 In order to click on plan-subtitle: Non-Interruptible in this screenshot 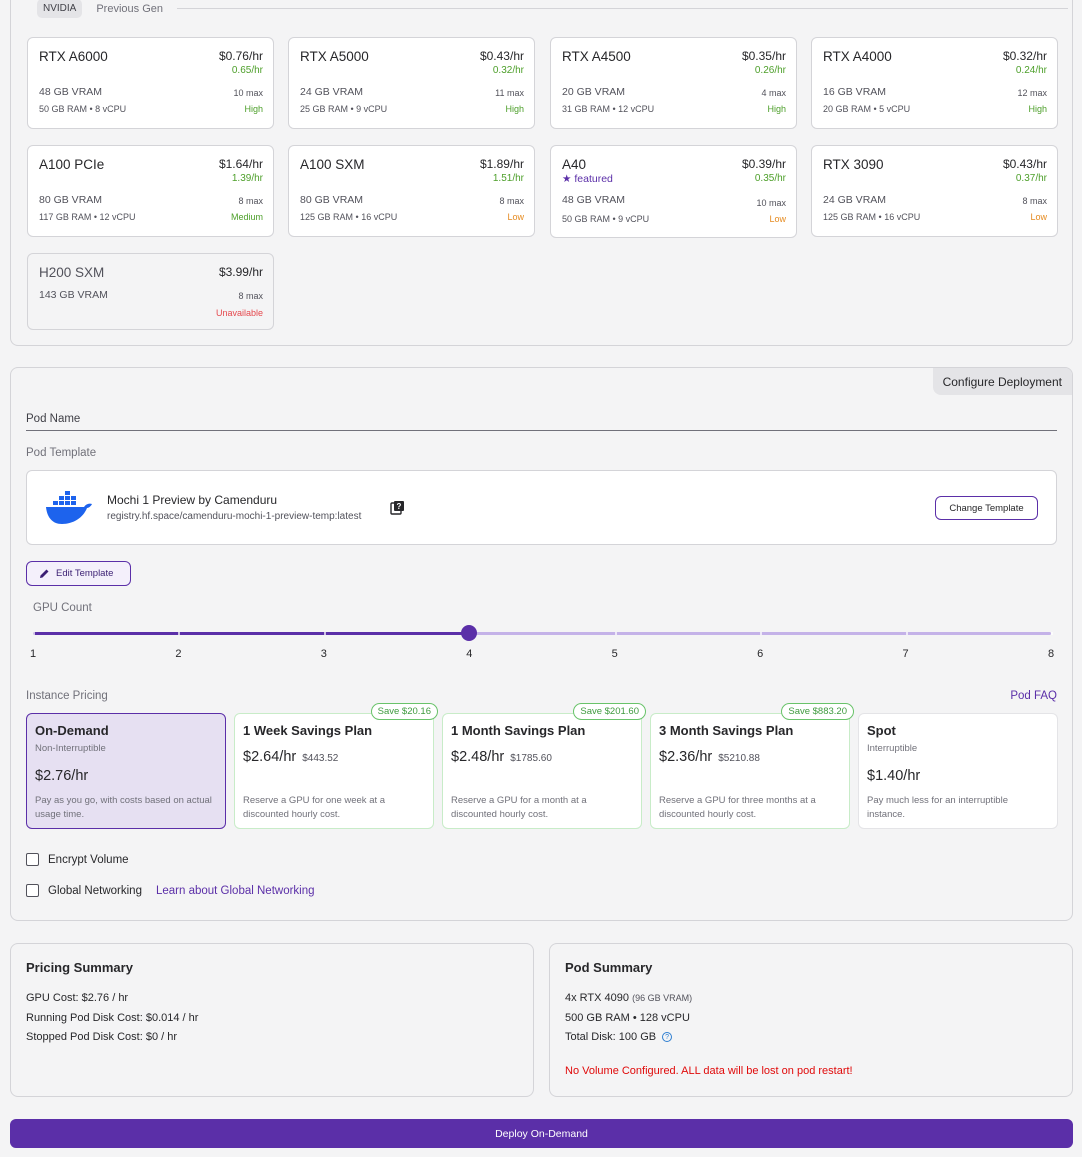, I will do `click(70, 748)`.